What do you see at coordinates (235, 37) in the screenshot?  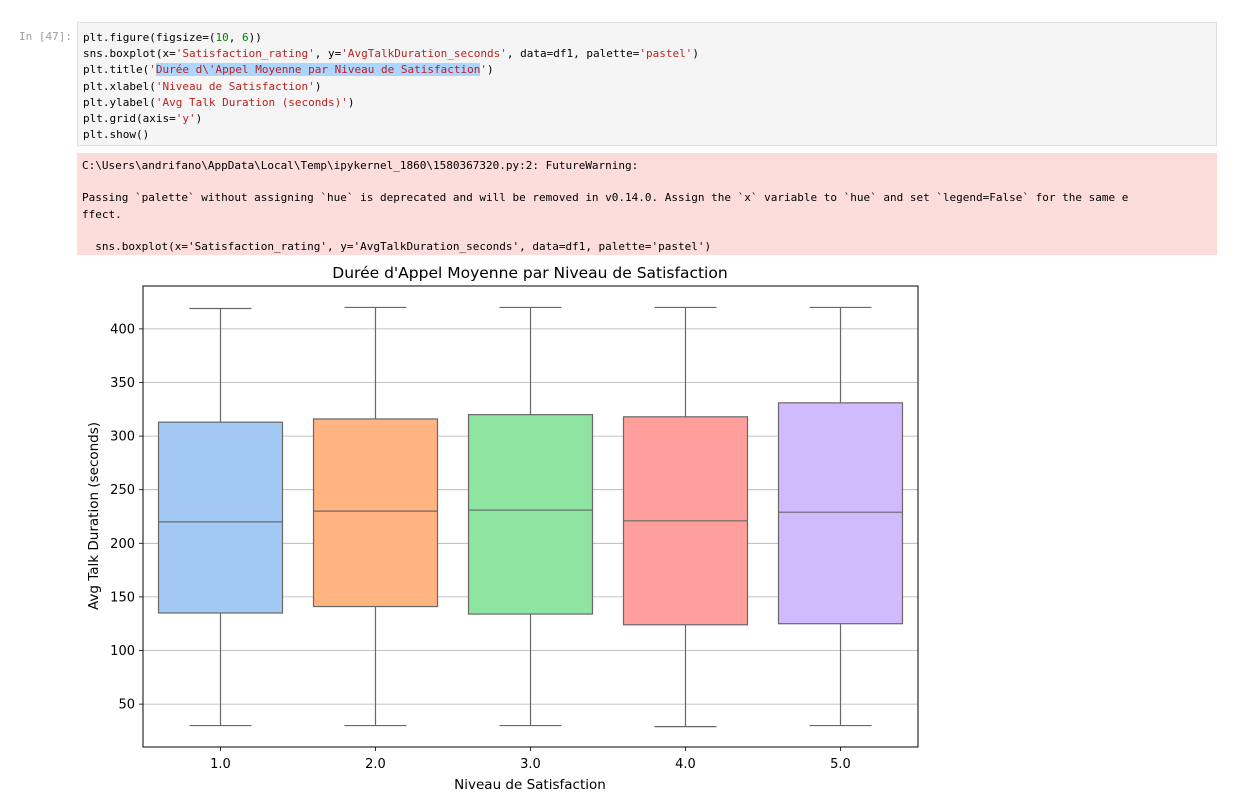 I see `code-token: ,` at bounding box center [235, 37].